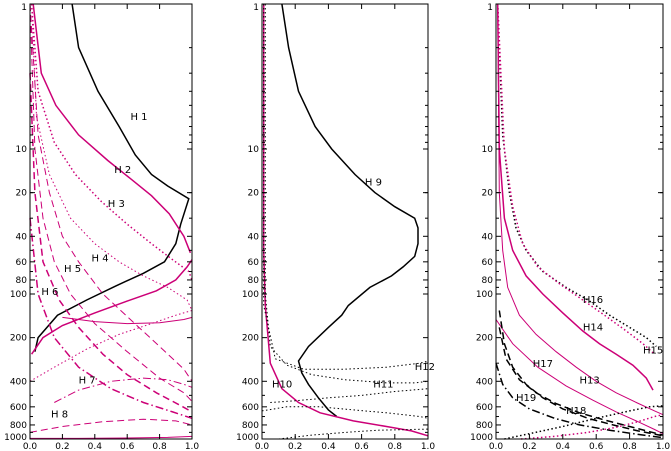 This screenshot has height=451, width=671. I want to click on curve-label: H19, so click(526, 398).